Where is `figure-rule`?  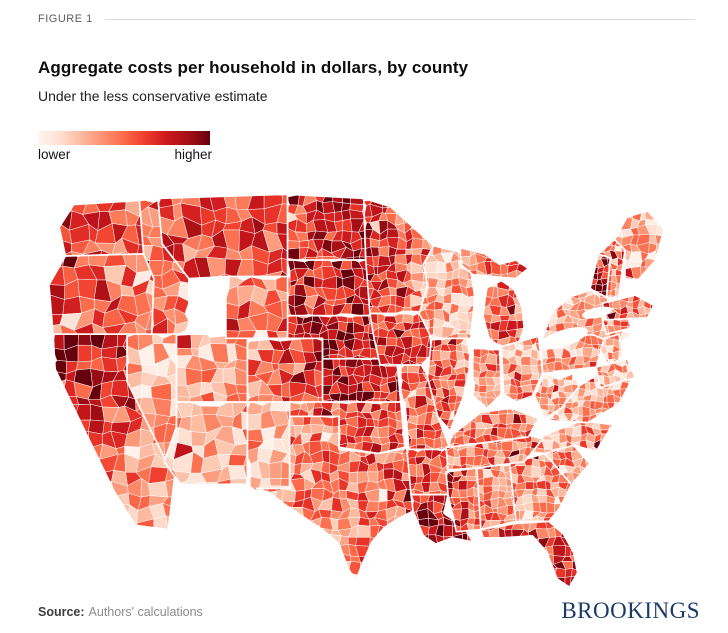
figure-rule is located at coordinates (399, 19).